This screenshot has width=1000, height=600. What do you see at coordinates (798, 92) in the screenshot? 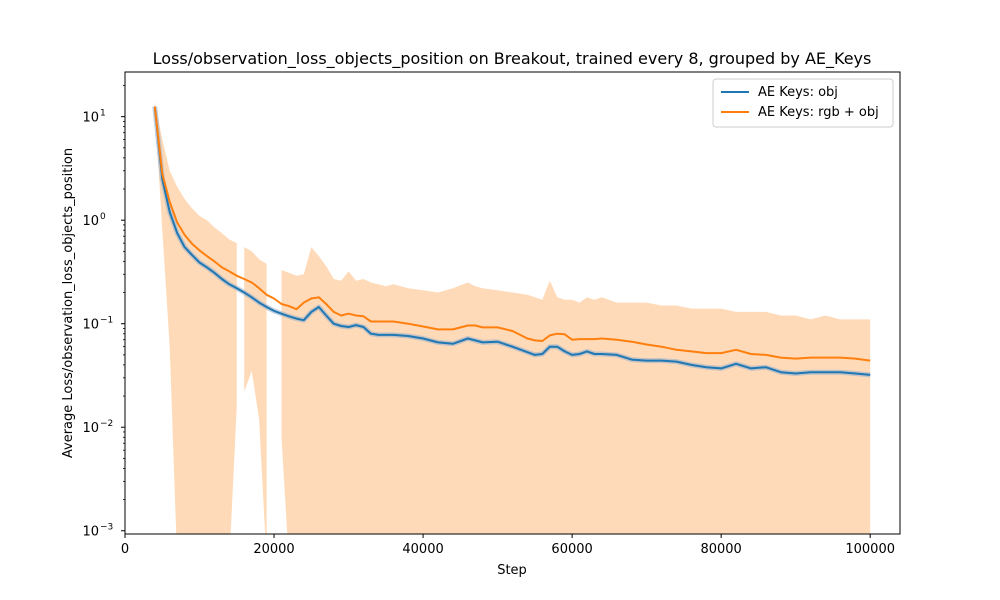
I see `legend-label-obj: AE Keys: obj` at bounding box center [798, 92].